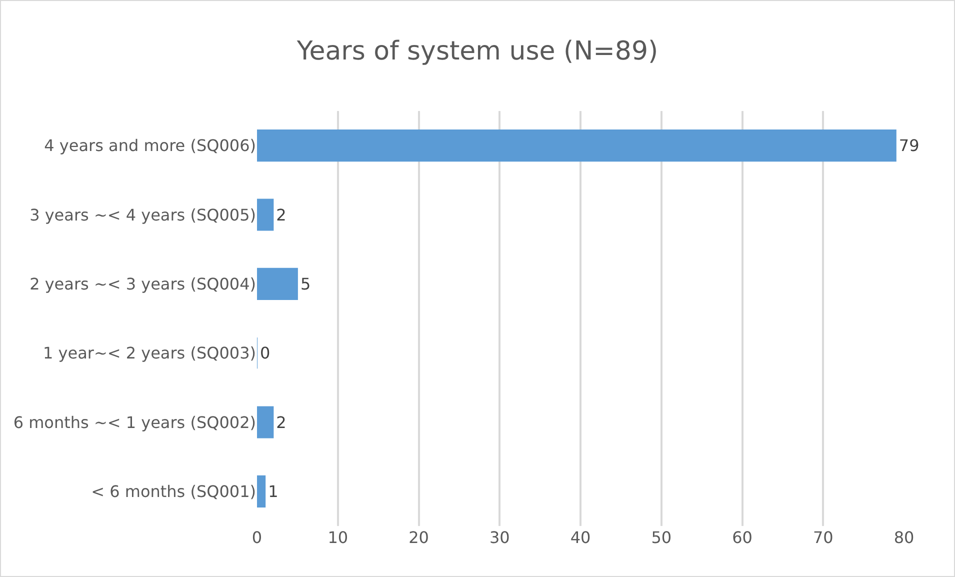 Image resolution: width=955 pixels, height=577 pixels. Describe the element at coordinates (134, 422) in the screenshot. I see `y-tick-label: 6 months ~< 1 years (SQ002)` at that location.